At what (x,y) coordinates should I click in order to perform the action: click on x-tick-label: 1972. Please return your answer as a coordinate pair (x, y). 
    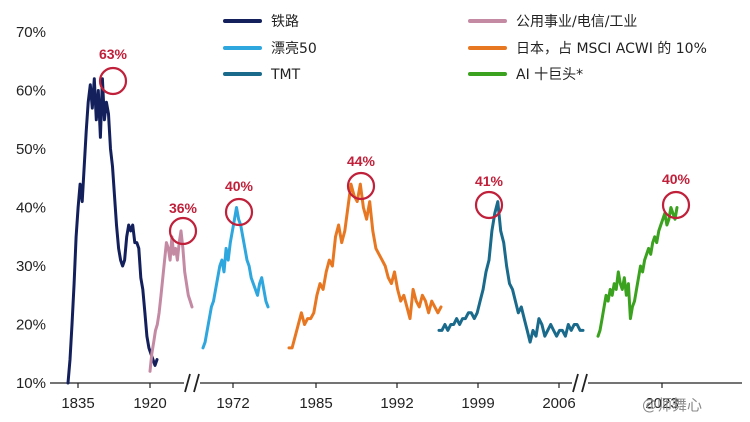
    Looking at the image, I should click on (232, 403).